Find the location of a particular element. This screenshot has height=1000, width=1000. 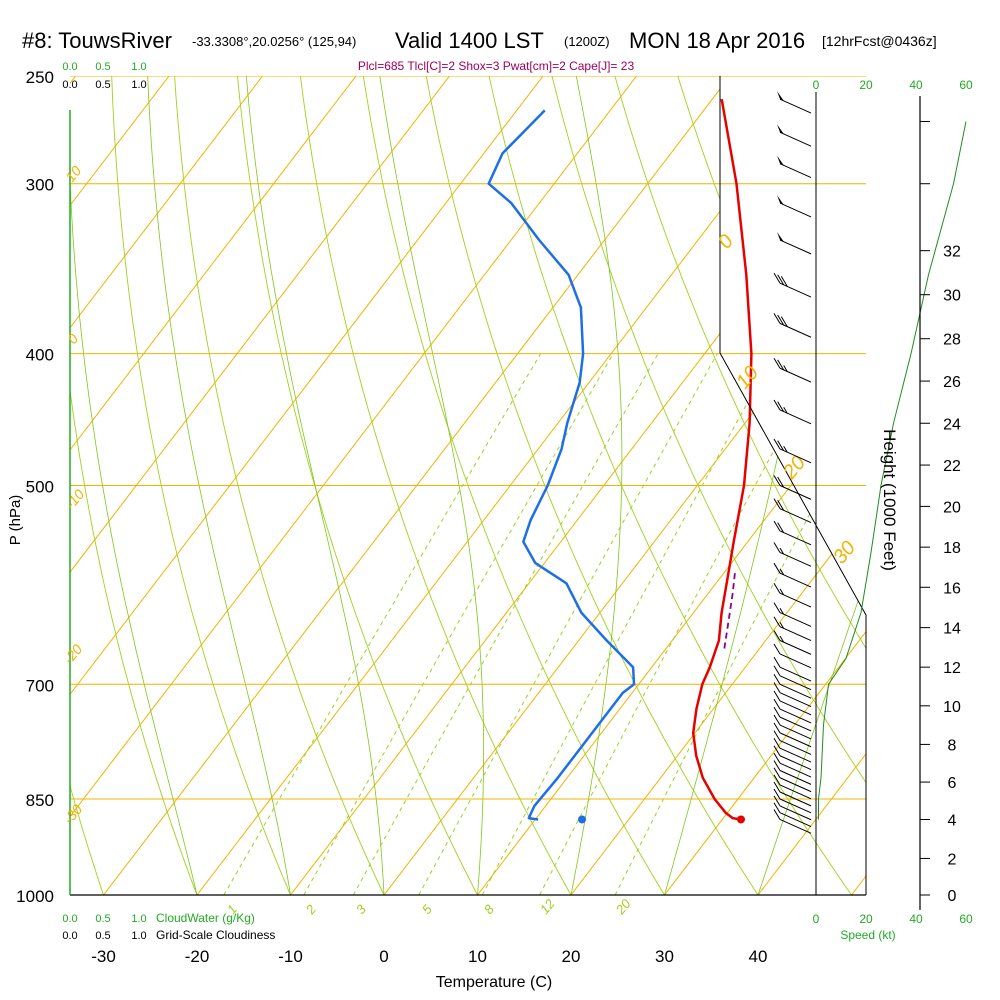

isotherm-label: 0 is located at coordinates (726, 242).